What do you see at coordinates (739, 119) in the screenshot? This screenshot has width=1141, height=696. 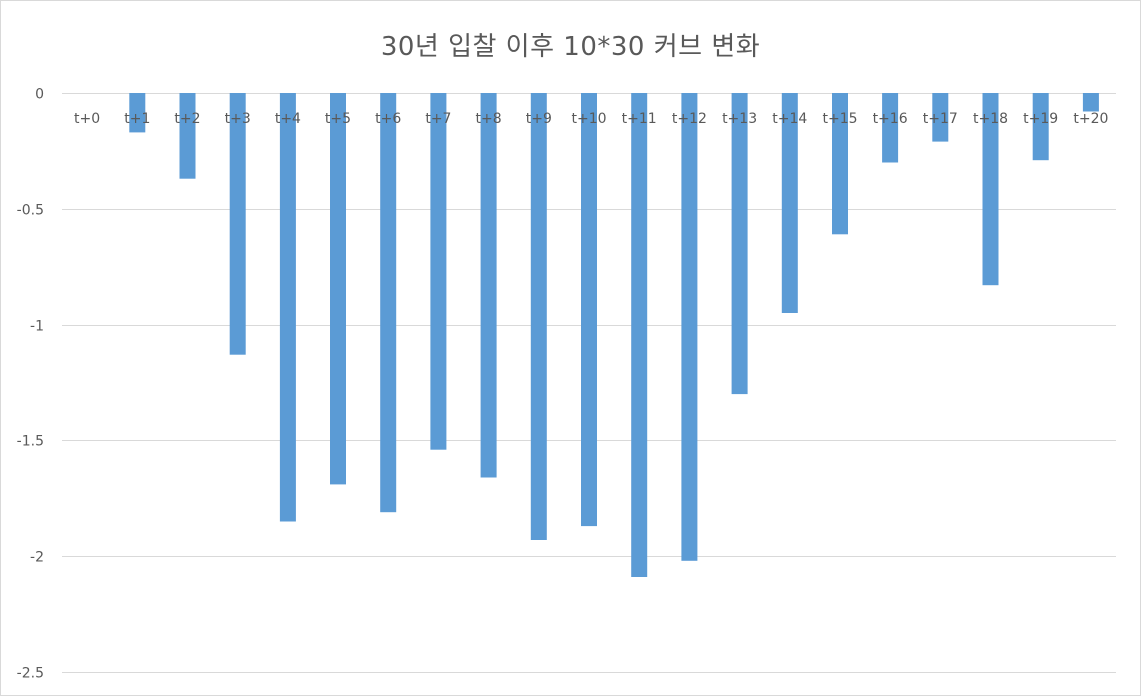 I see `x-tick-label: t+13` at bounding box center [739, 119].